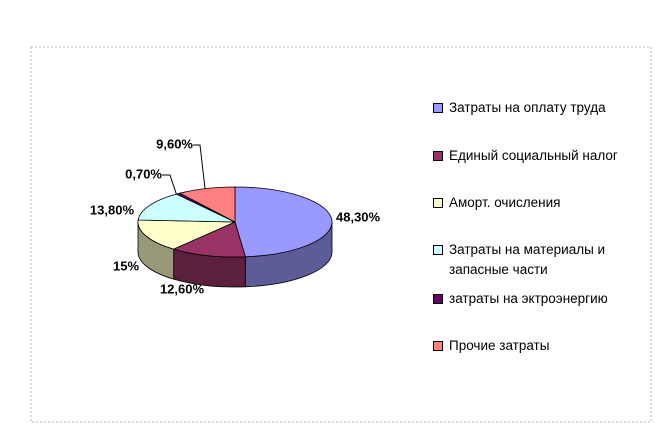 This screenshot has height=430, width=667. What do you see at coordinates (528, 298) in the screenshot?
I see `legend-label: затраты на эктроэнергию` at bounding box center [528, 298].